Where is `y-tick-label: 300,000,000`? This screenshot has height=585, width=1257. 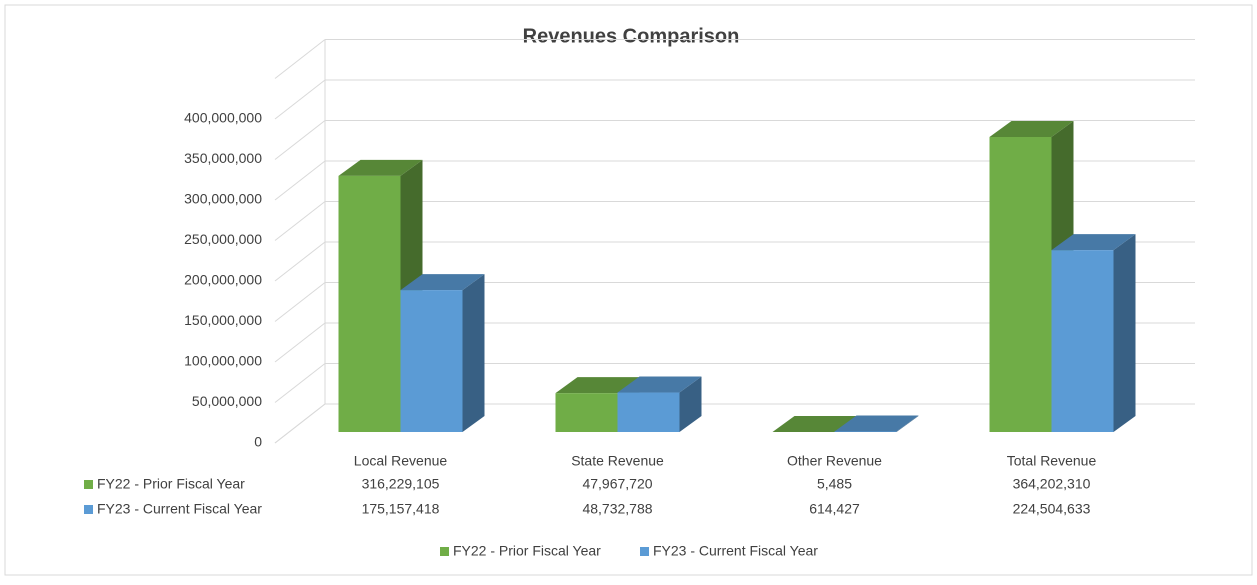 y-tick-label: 300,000,000 is located at coordinates (223, 199).